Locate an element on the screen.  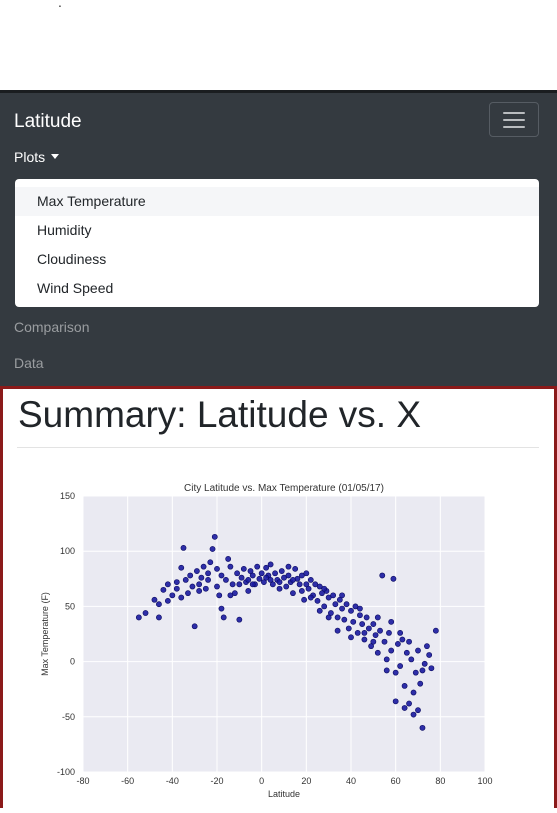
dropdown-item-humidity: Humidity is located at coordinates (64, 230).